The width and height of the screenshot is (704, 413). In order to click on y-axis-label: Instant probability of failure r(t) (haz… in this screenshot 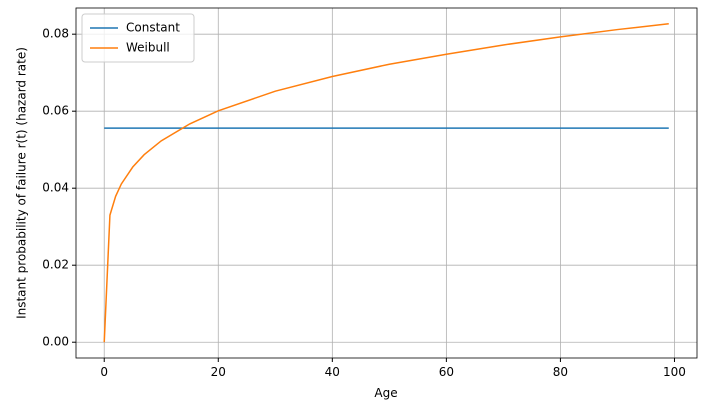, I will do `click(22, 183)`.